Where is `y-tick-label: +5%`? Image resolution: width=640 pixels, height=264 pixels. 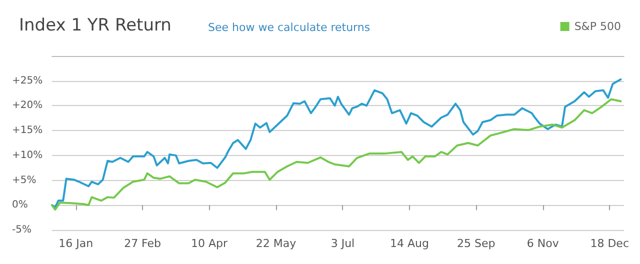 y-tick-label: +5% is located at coordinates (24, 180).